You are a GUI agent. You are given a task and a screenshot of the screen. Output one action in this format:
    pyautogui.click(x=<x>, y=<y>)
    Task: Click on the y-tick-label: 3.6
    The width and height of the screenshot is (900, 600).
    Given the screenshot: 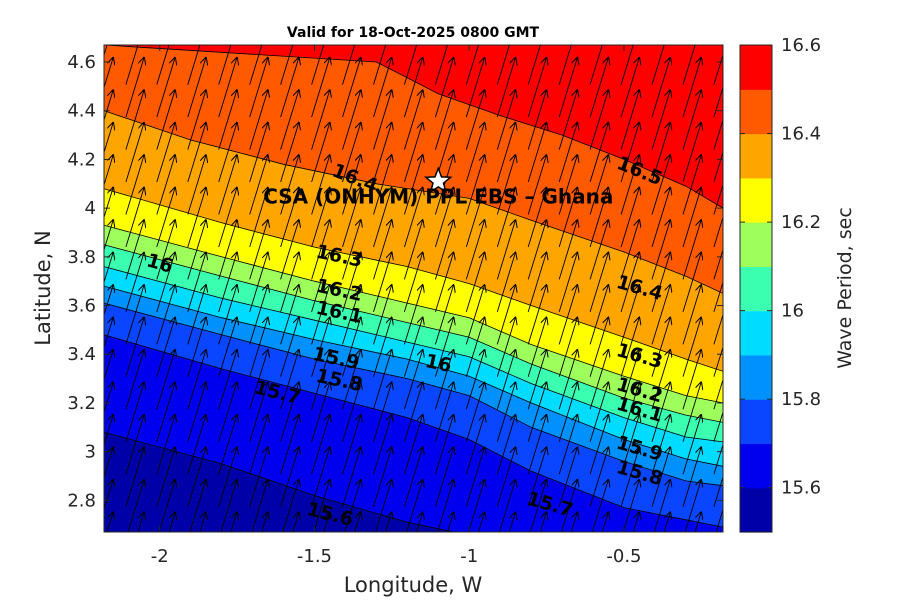 What is the action you would take?
    pyautogui.click(x=81, y=306)
    